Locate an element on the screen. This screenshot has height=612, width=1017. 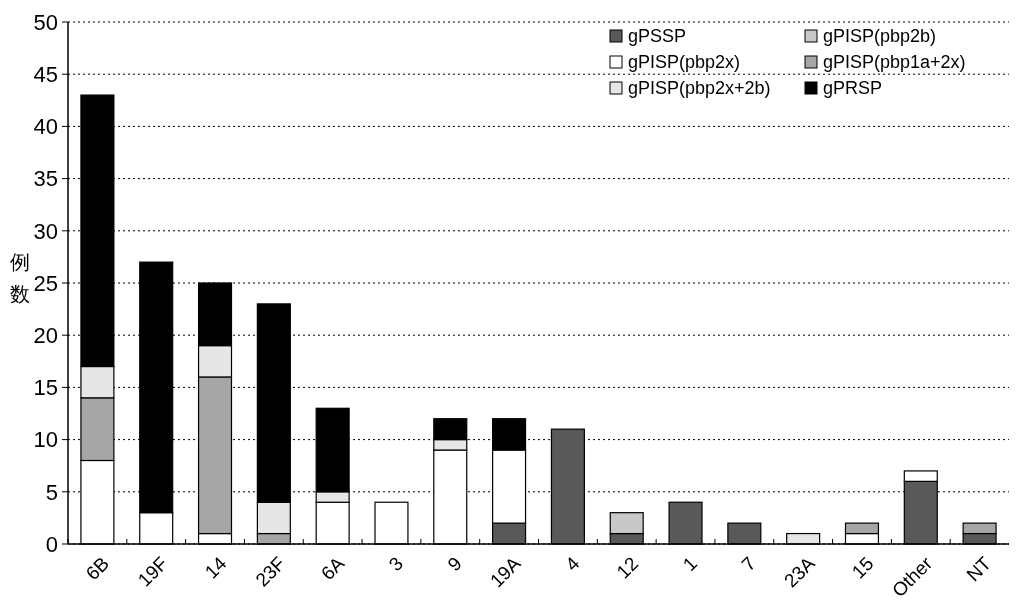
y-tick-label: 40 is located at coordinates (45, 127).